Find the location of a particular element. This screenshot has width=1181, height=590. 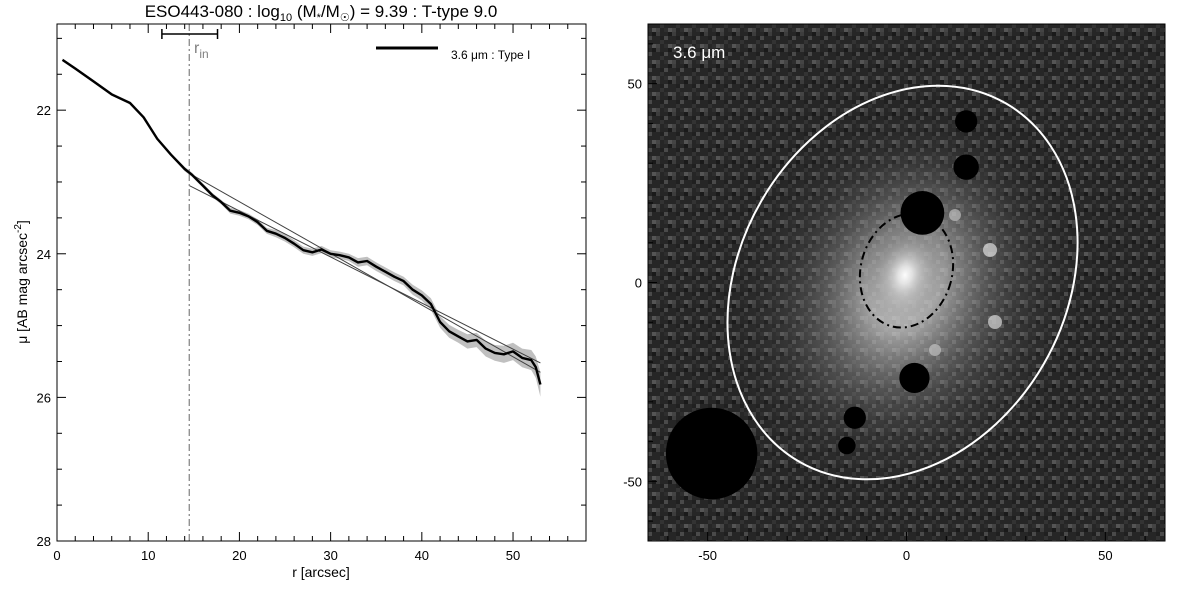

profile-y-tick-label: 24 is located at coordinates (44, 254).